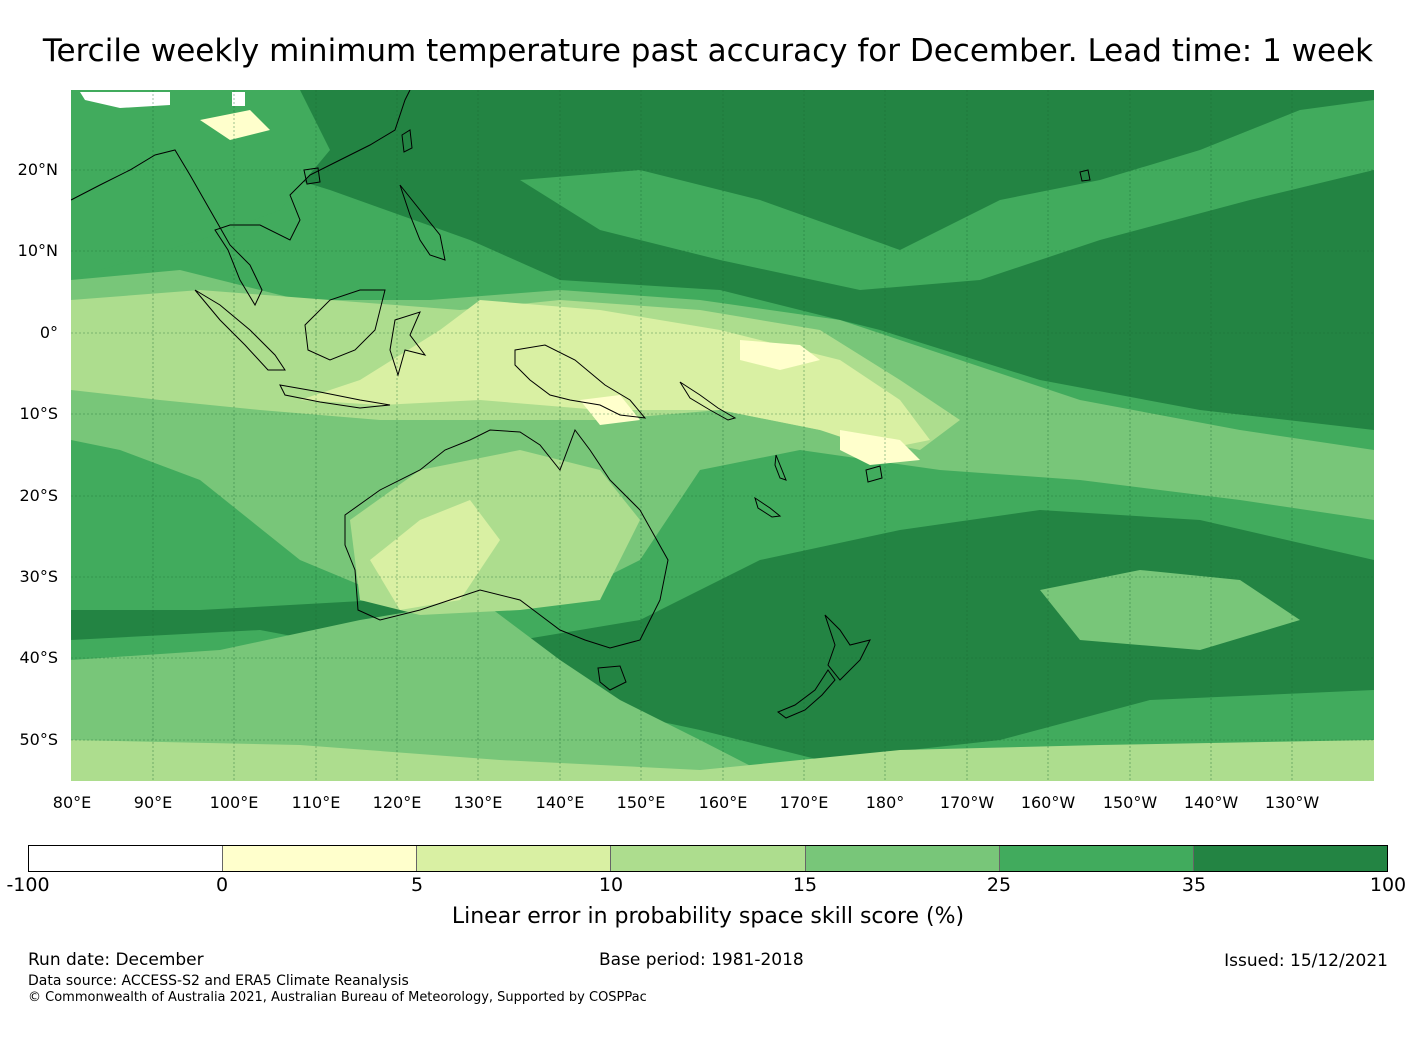 This screenshot has height=1050, width=1416. I want to click on lat-label-10n: 10°N, so click(37, 250).